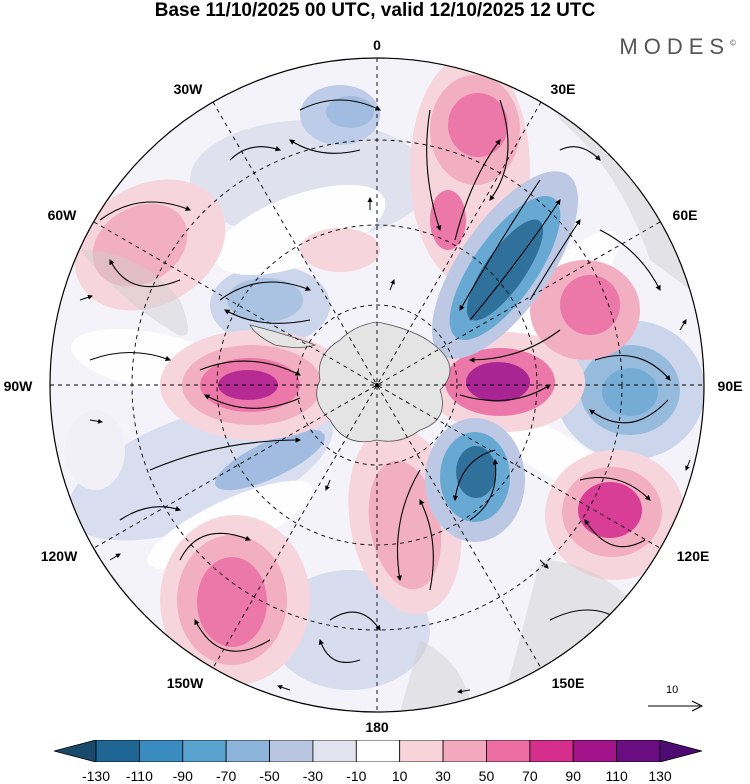  What do you see at coordinates (226, 776) in the screenshot?
I see `colorbar-tick-label: -70` at bounding box center [226, 776].